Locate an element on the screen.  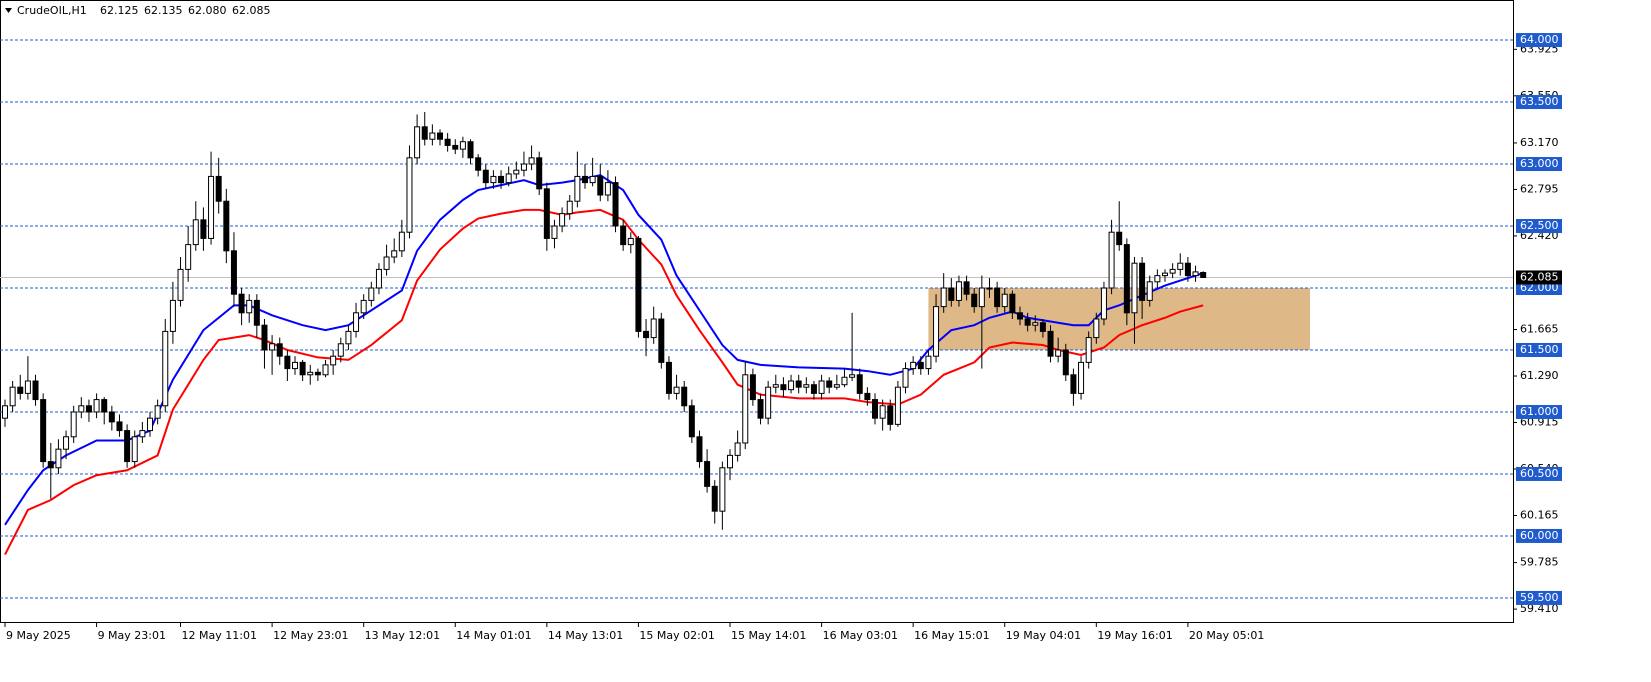
current-price-label: 62.085 is located at coordinates (1539, 276).